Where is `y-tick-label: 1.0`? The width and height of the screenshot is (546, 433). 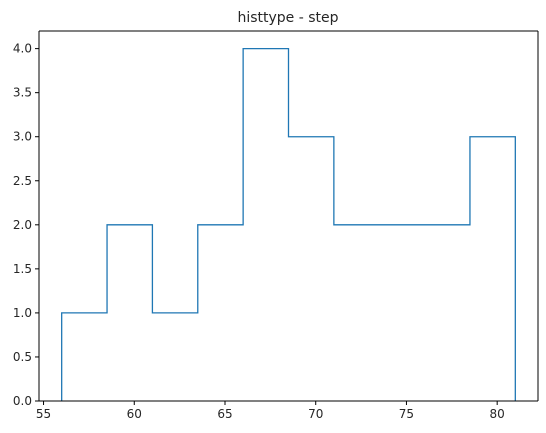 y-tick-label: 1.0 is located at coordinates (22, 313).